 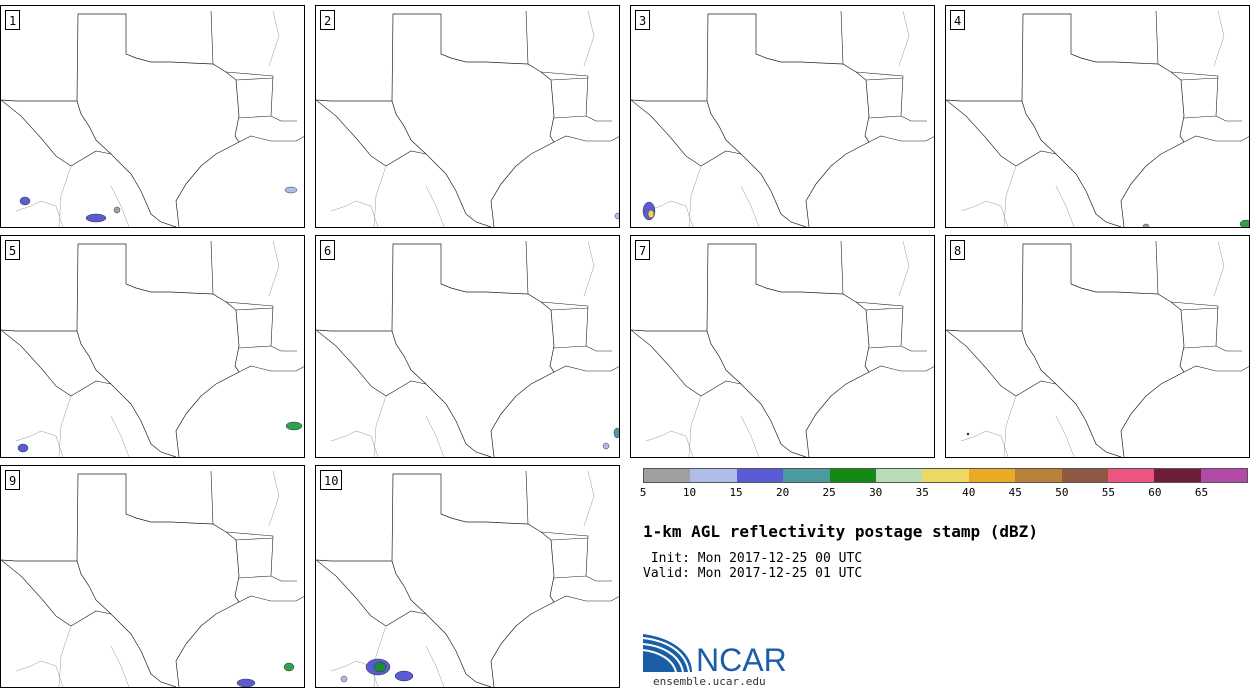 What do you see at coordinates (969, 492) in the screenshot?
I see `colorbar-tick: 40` at bounding box center [969, 492].